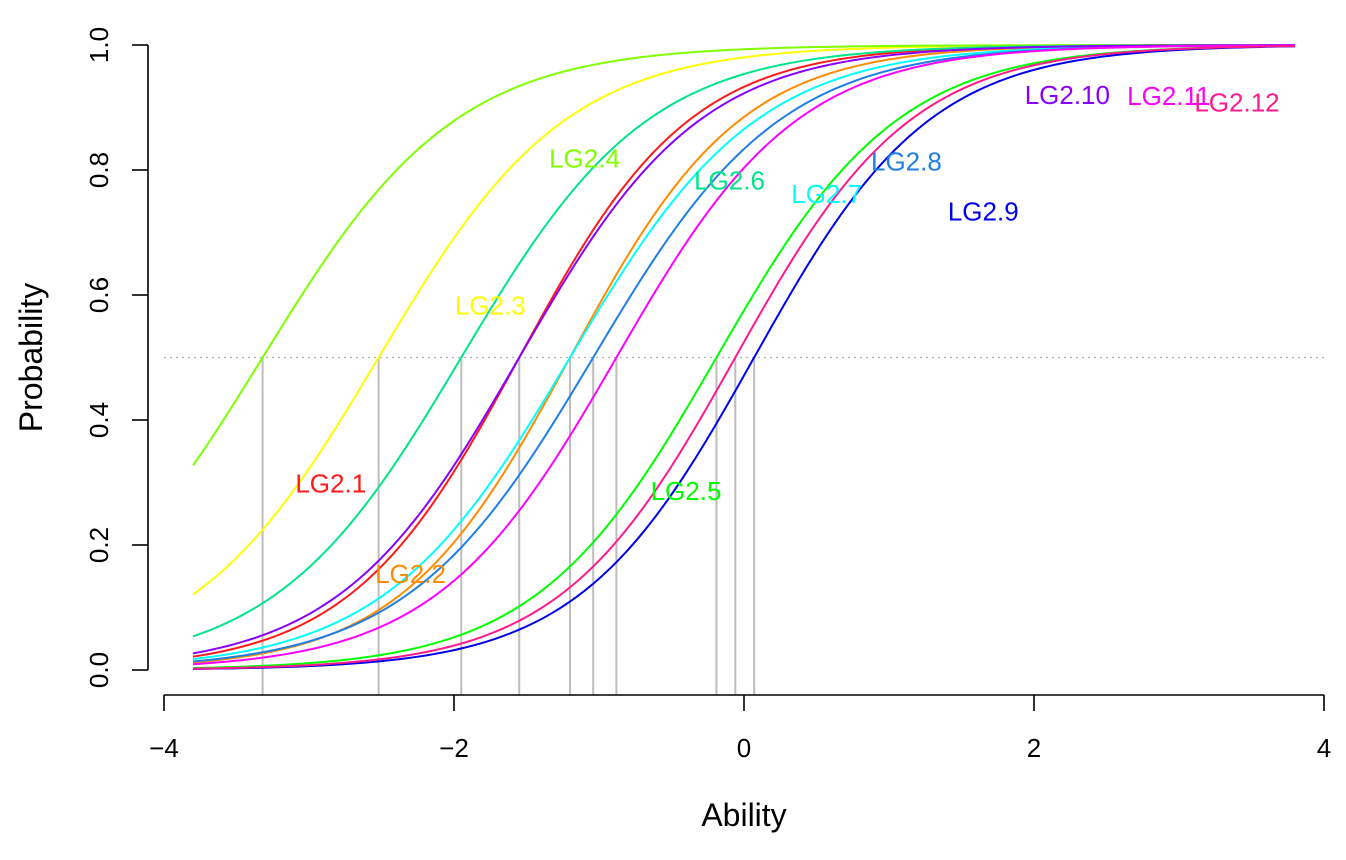 Image resolution: width=1346 pixels, height=860 pixels. Describe the element at coordinates (686, 491) in the screenshot. I see `label-lg2-5: LG2.5` at that location.